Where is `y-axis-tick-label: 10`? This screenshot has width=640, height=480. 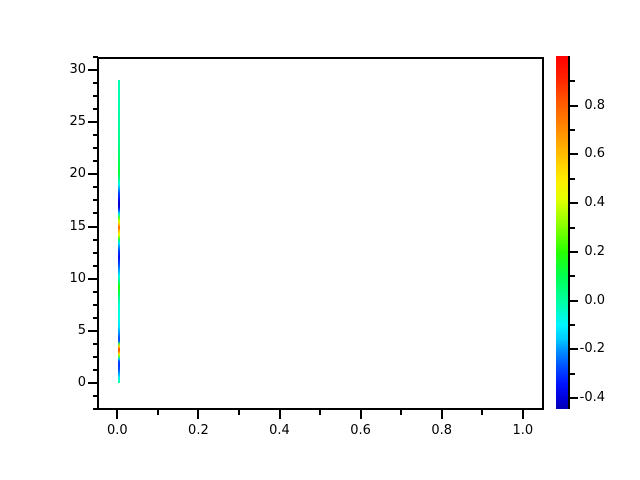
y-axis-tick-label: 10 is located at coordinates (77, 278).